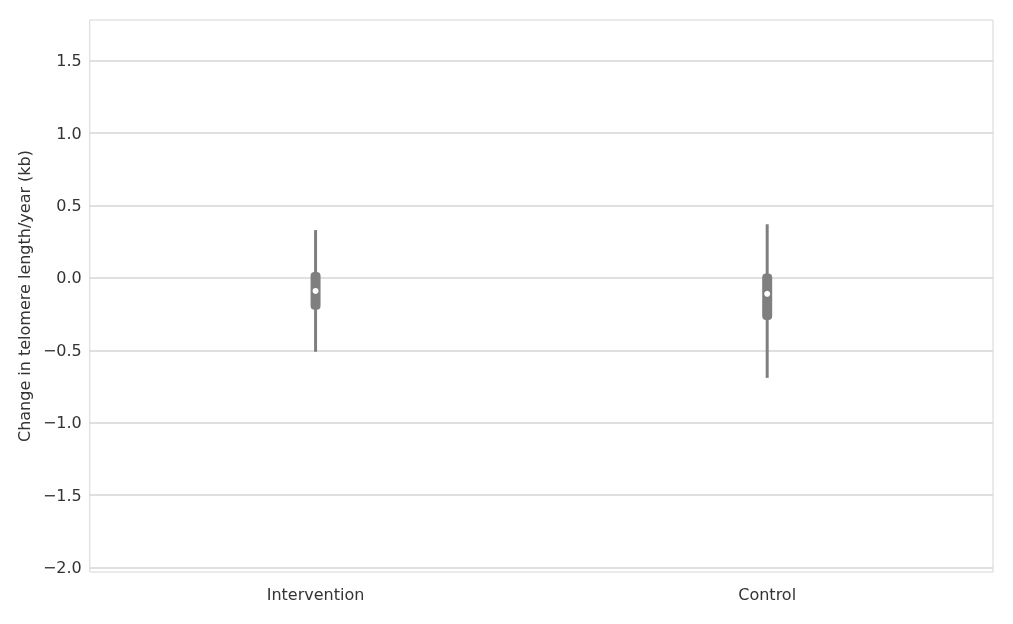 The height and width of the screenshot is (624, 1013). I want to click on y-tick-label: −1.5, so click(62, 495).